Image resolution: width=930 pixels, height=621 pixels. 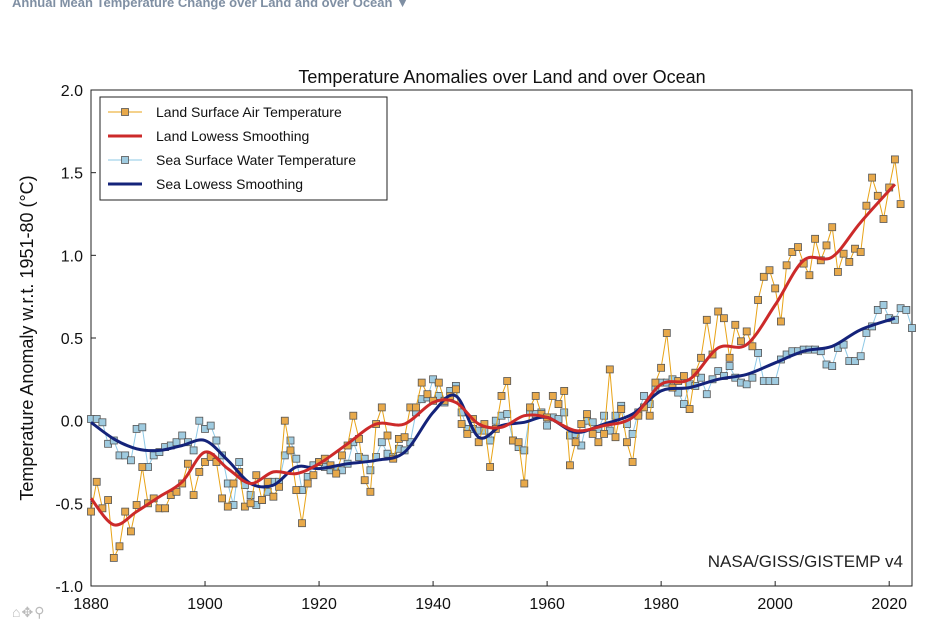 I want to click on credit-text: NASA/GISS/GISTEMP v4, so click(x=805, y=561).